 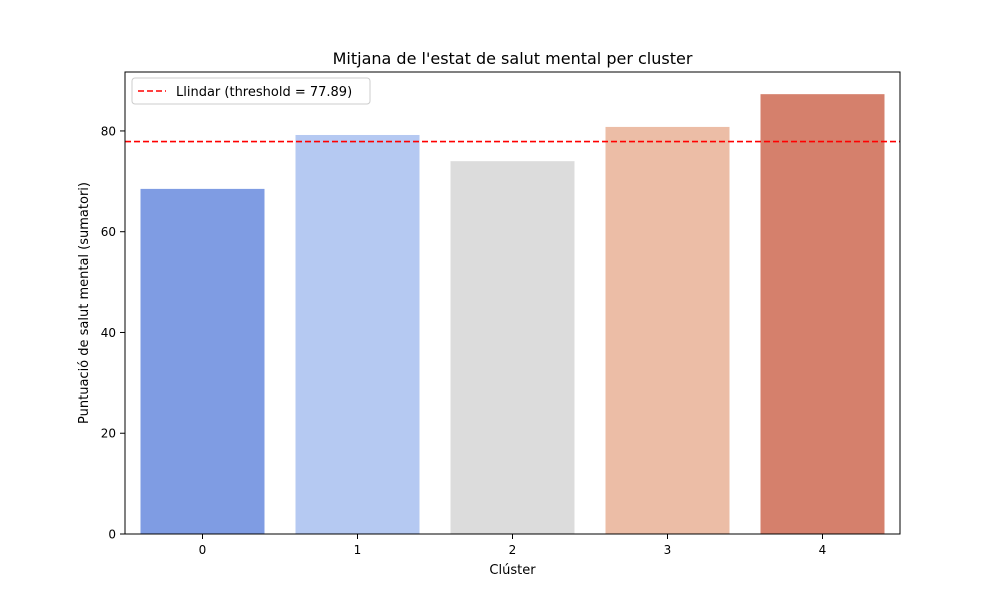 I want to click on x-tick-label: 3, so click(x=668, y=550).